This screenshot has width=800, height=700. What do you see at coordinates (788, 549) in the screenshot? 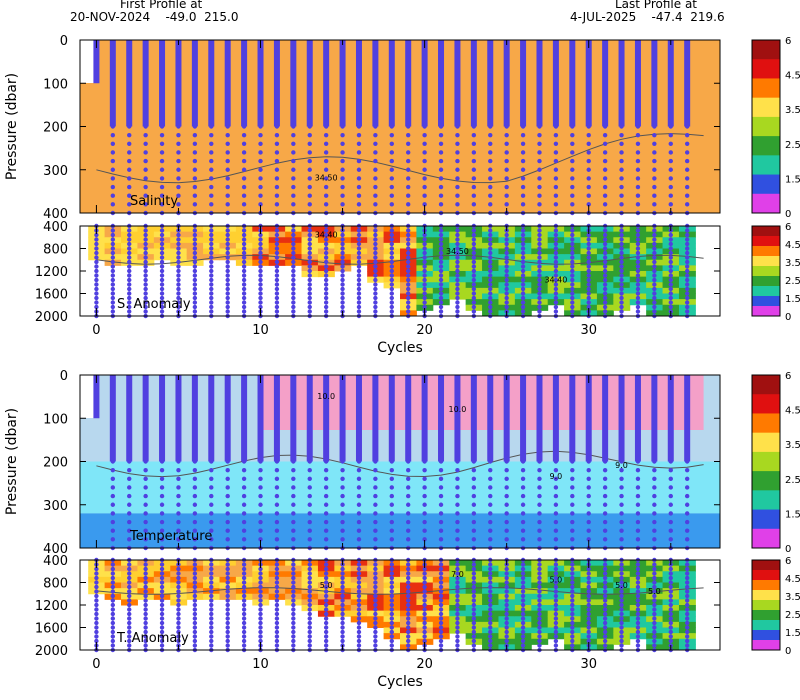
I see `colorbar-label: 0` at bounding box center [788, 549].